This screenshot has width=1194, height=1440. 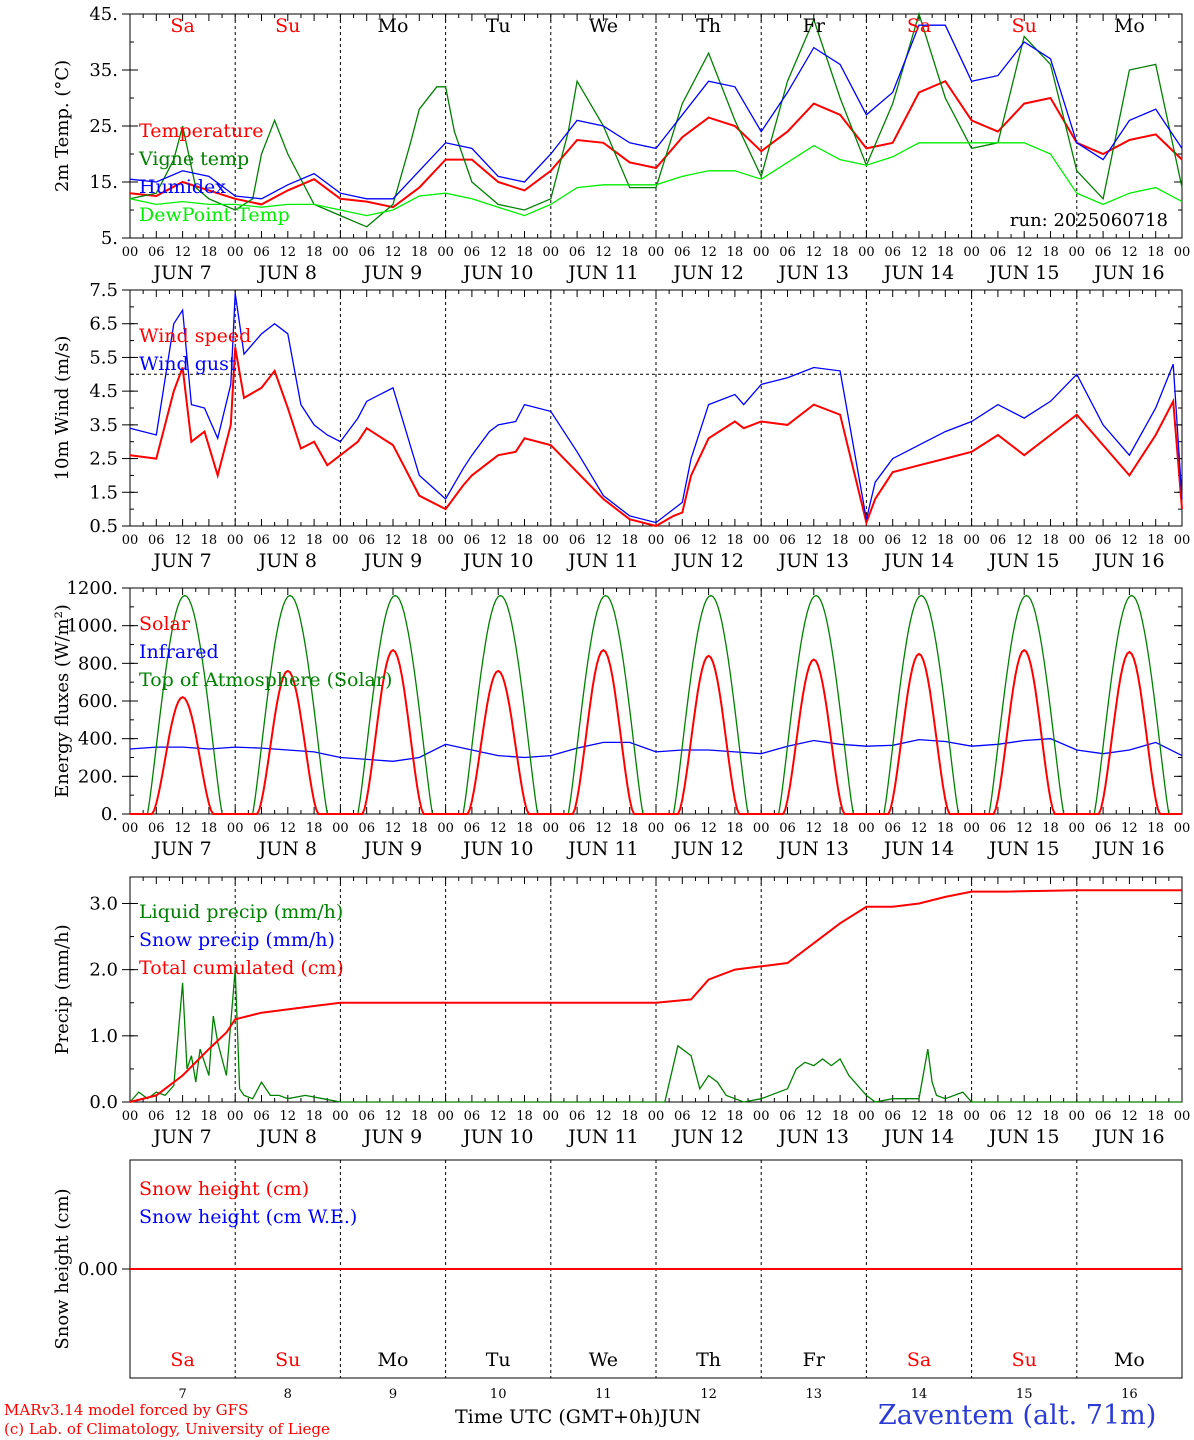 What do you see at coordinates (109, 238) in the screenshot?
I see `panel-1-y-tick-label: 5.` at bounding box center [109, 238].